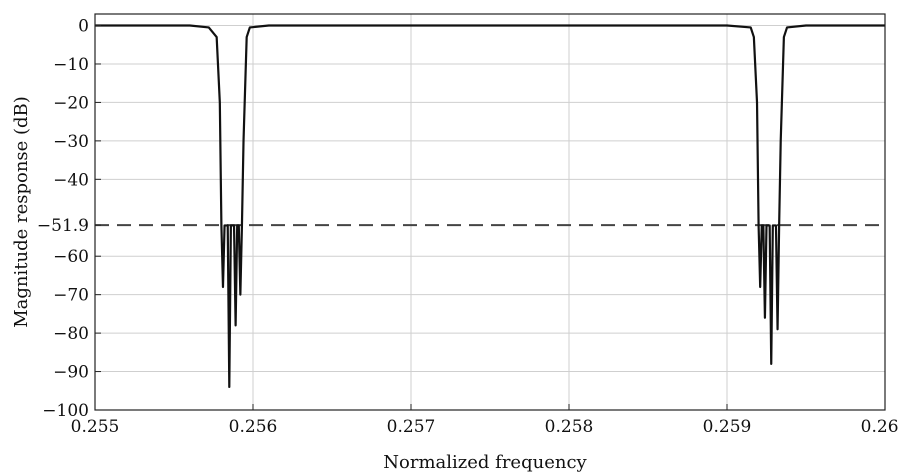 This screenshot has height=474, width=898. I want to click on x-tick-labels: 0.255 0.256 0.257 0.258 0.259 0.260, so click(484, 427).